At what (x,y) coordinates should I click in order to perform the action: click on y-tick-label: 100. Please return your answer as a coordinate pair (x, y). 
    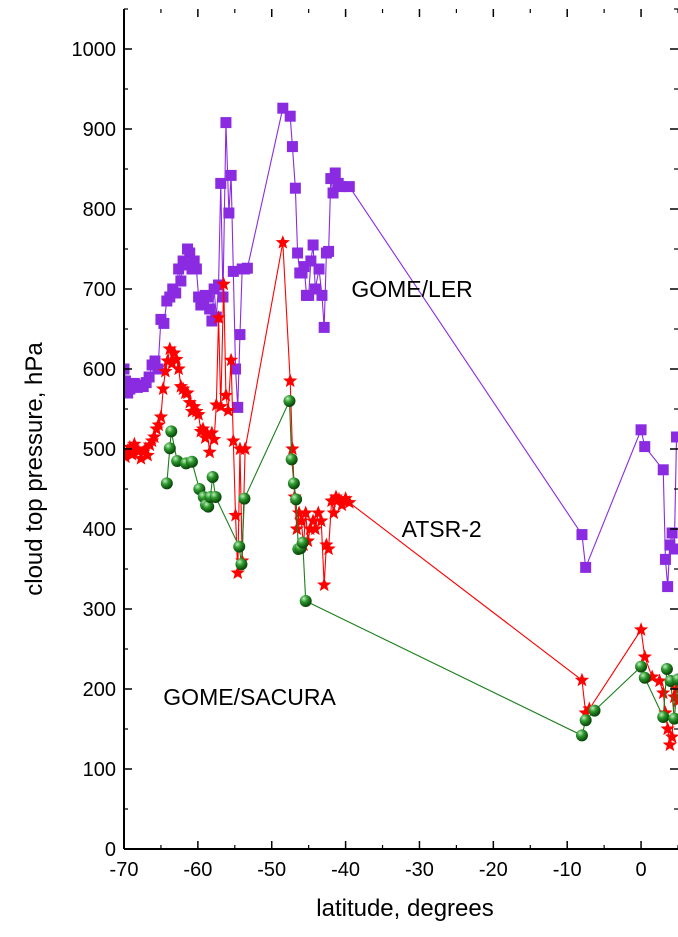
    Looking at the image, I should click on (99, 770).